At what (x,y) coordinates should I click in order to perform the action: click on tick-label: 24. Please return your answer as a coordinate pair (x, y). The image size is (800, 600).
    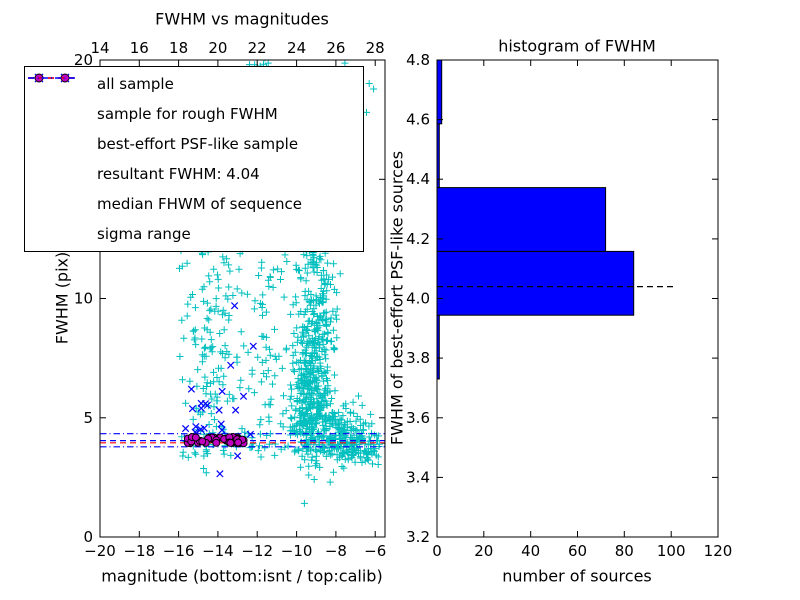
    Looking at the image, I should click on (296, 48).